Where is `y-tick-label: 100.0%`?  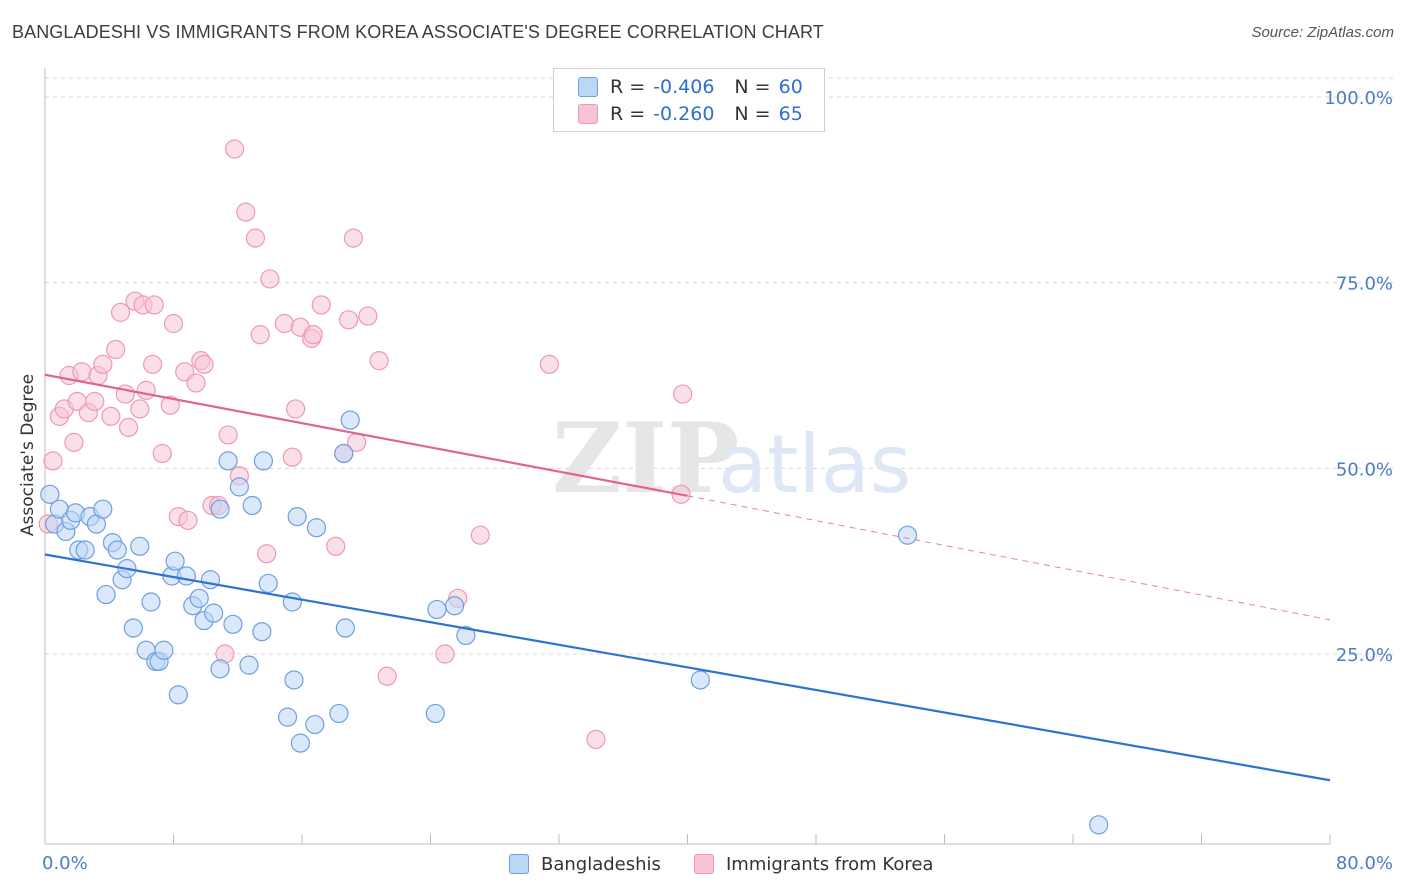
y-tick-label: 100.0% is located at coordinates (1358, 98).